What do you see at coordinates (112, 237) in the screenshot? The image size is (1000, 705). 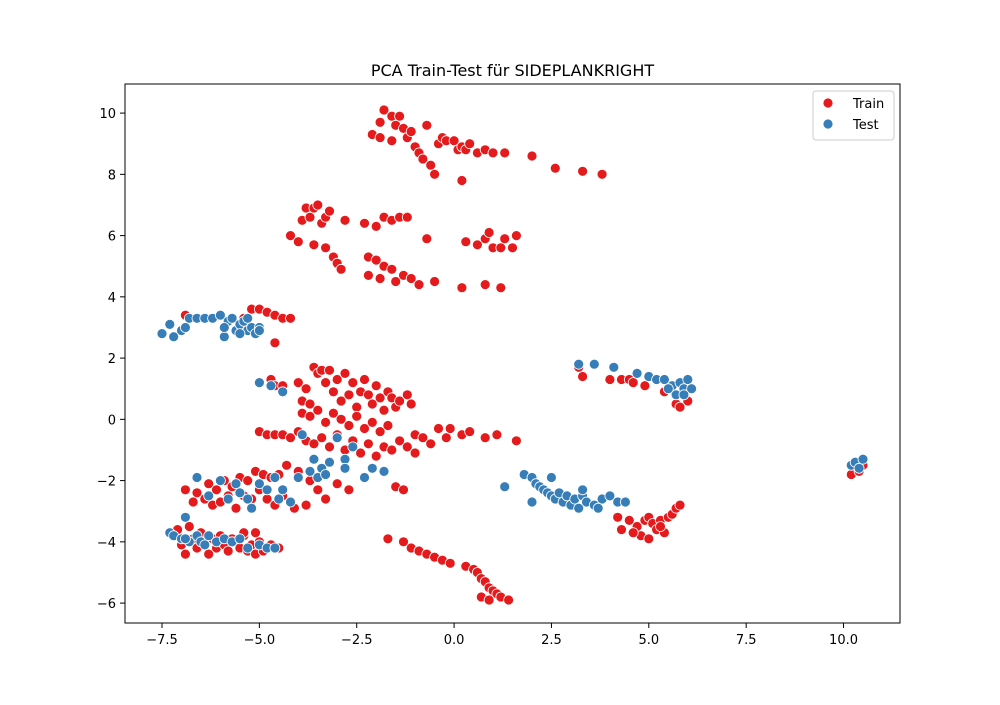 I see `y-tick-label: 6` at bounding box center [112, 237].